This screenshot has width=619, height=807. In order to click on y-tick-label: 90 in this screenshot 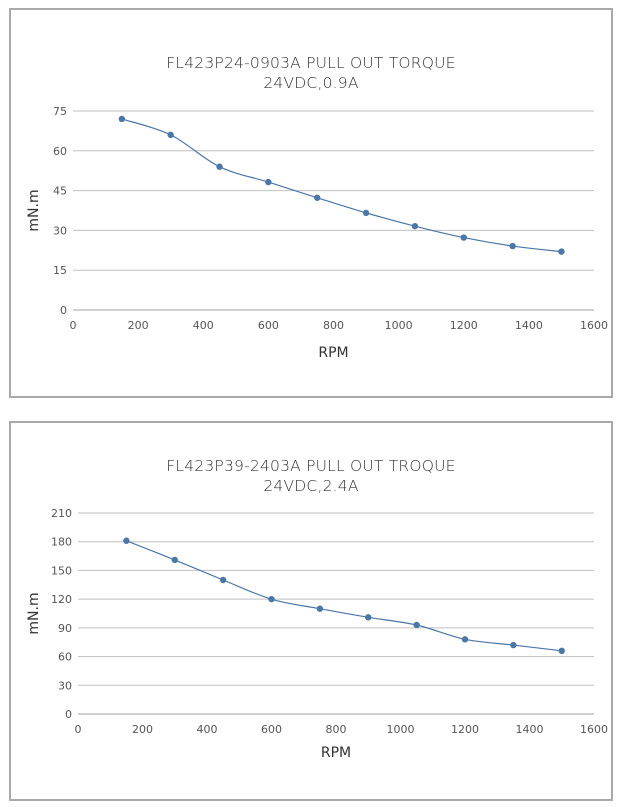, I will do `click(65, 628)`.